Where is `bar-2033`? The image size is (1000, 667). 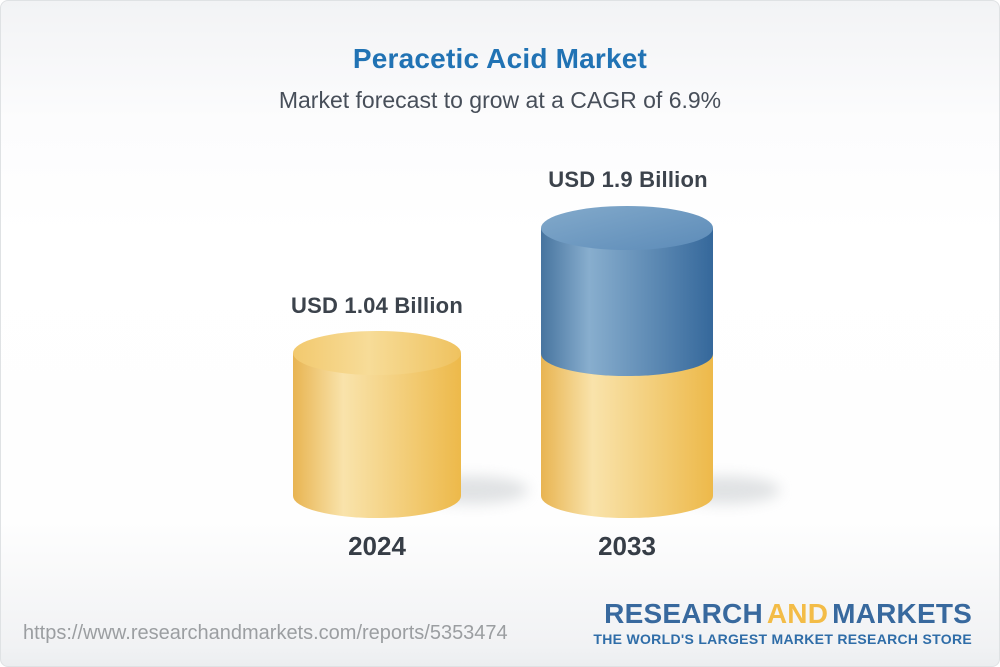 bar-2033 is located at coordinates (660, 362).